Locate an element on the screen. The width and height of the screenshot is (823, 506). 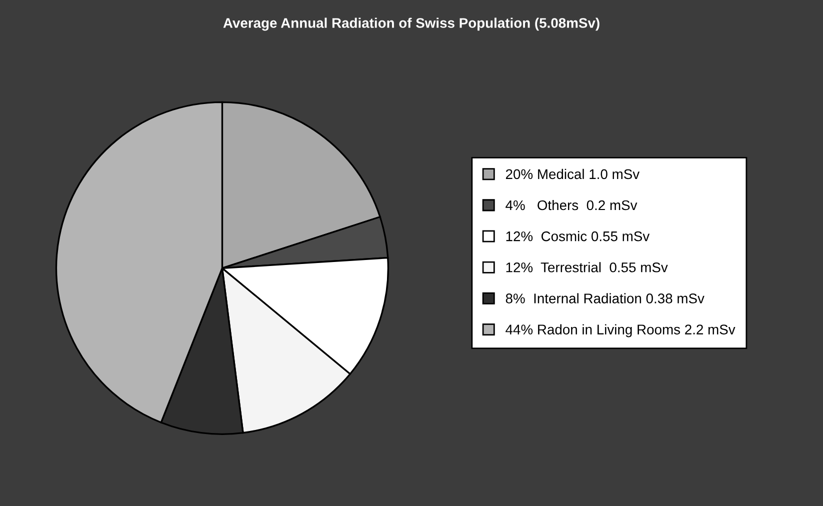
chart-title: Average Annual Radiation of Swiss Population (5.08mSv) is located at coordinates (411, 24).